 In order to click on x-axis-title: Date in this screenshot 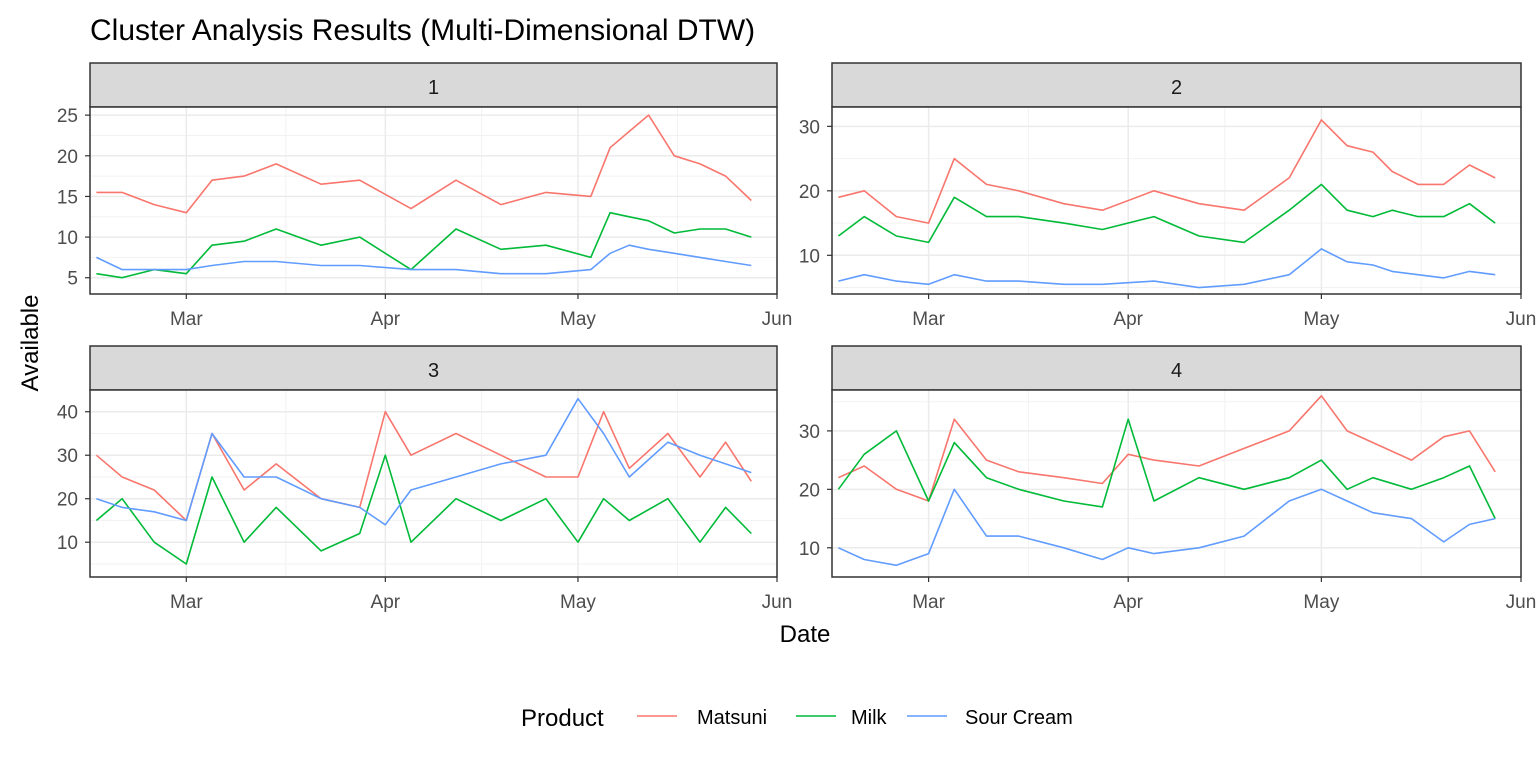, I will do `click(805, 634)`.